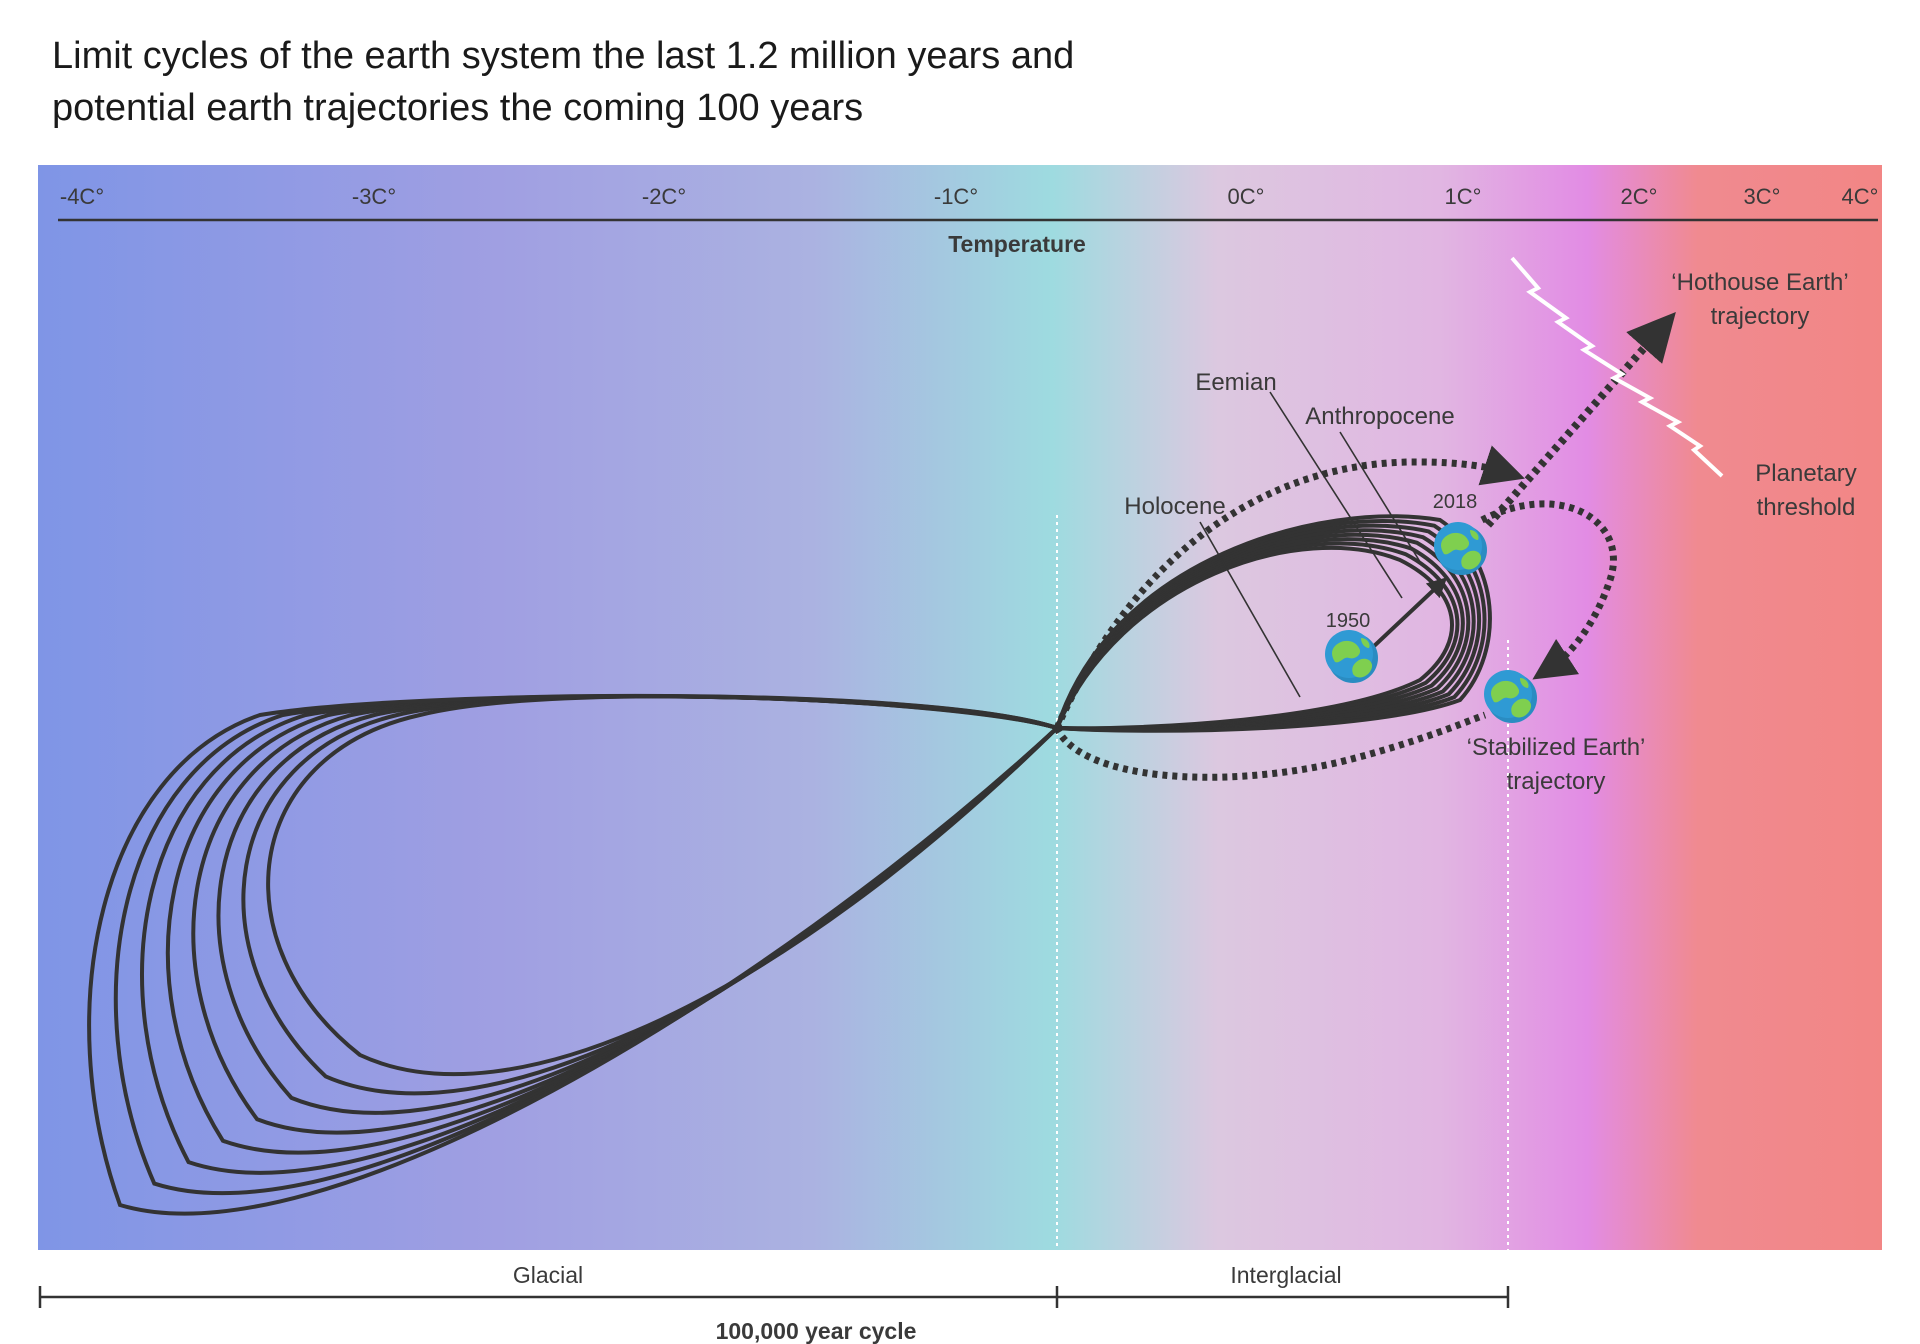 The image size is (1920, 1344). Describe the element at coordinates (1806, 507) in the screenshot. I see `planetary-threshold-label-line2: threshold` at that location.